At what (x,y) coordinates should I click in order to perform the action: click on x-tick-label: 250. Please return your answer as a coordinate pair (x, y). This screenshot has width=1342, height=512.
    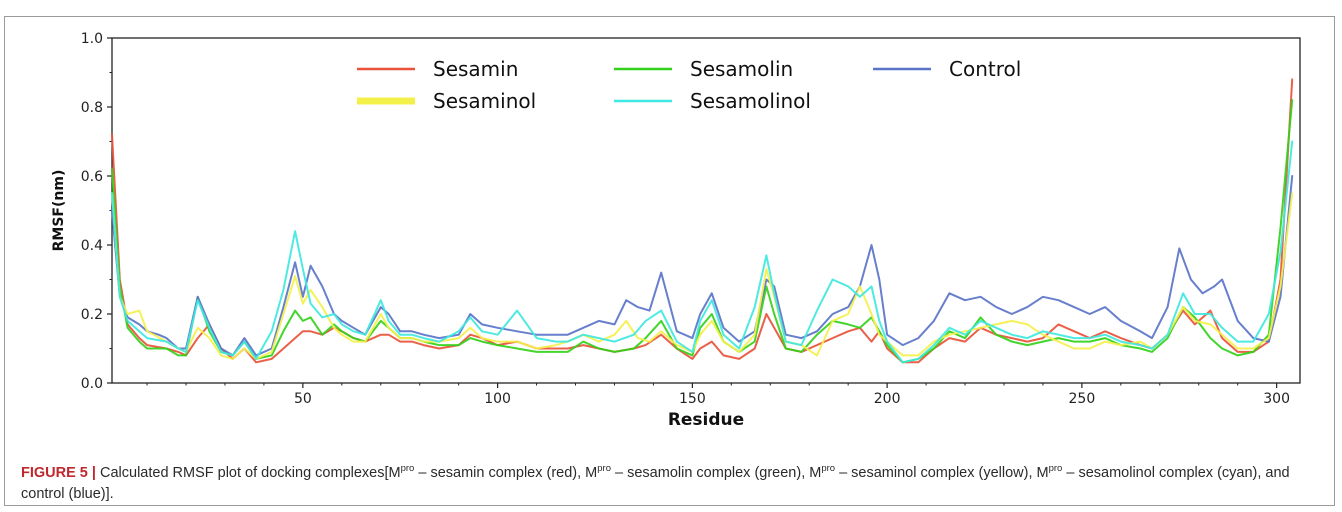
    Looking at the image, I should click on (1082, 399).